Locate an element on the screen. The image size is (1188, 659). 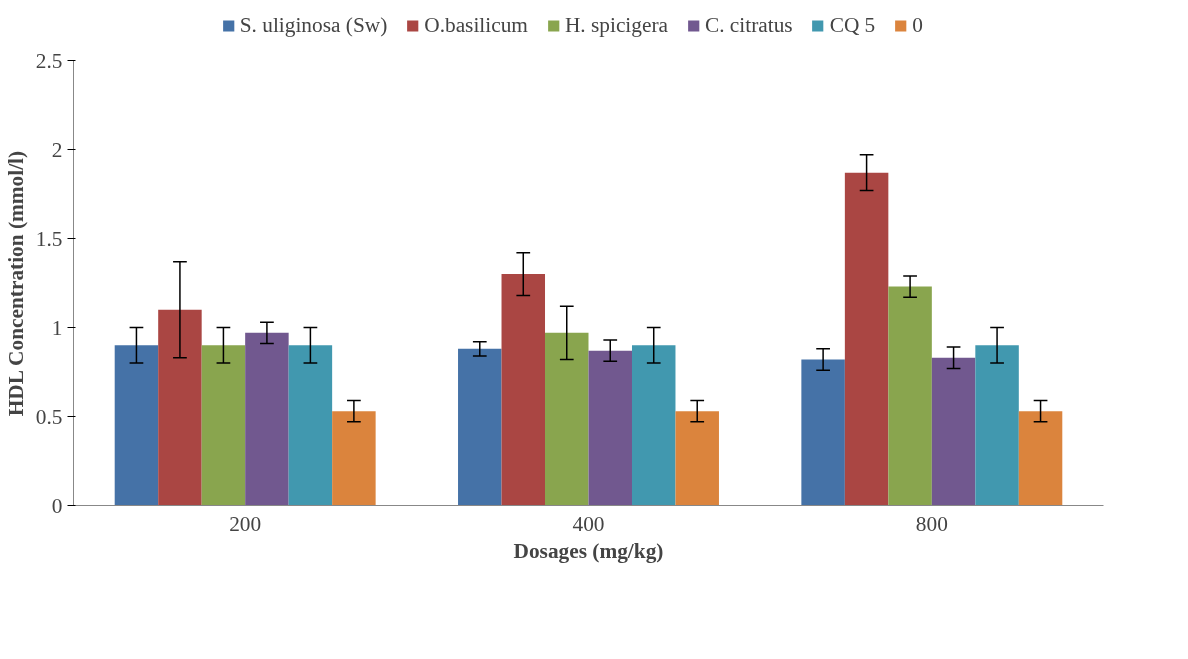
x-axis-title: Dosages (mg/kg) is located at coordinates (588, 550).